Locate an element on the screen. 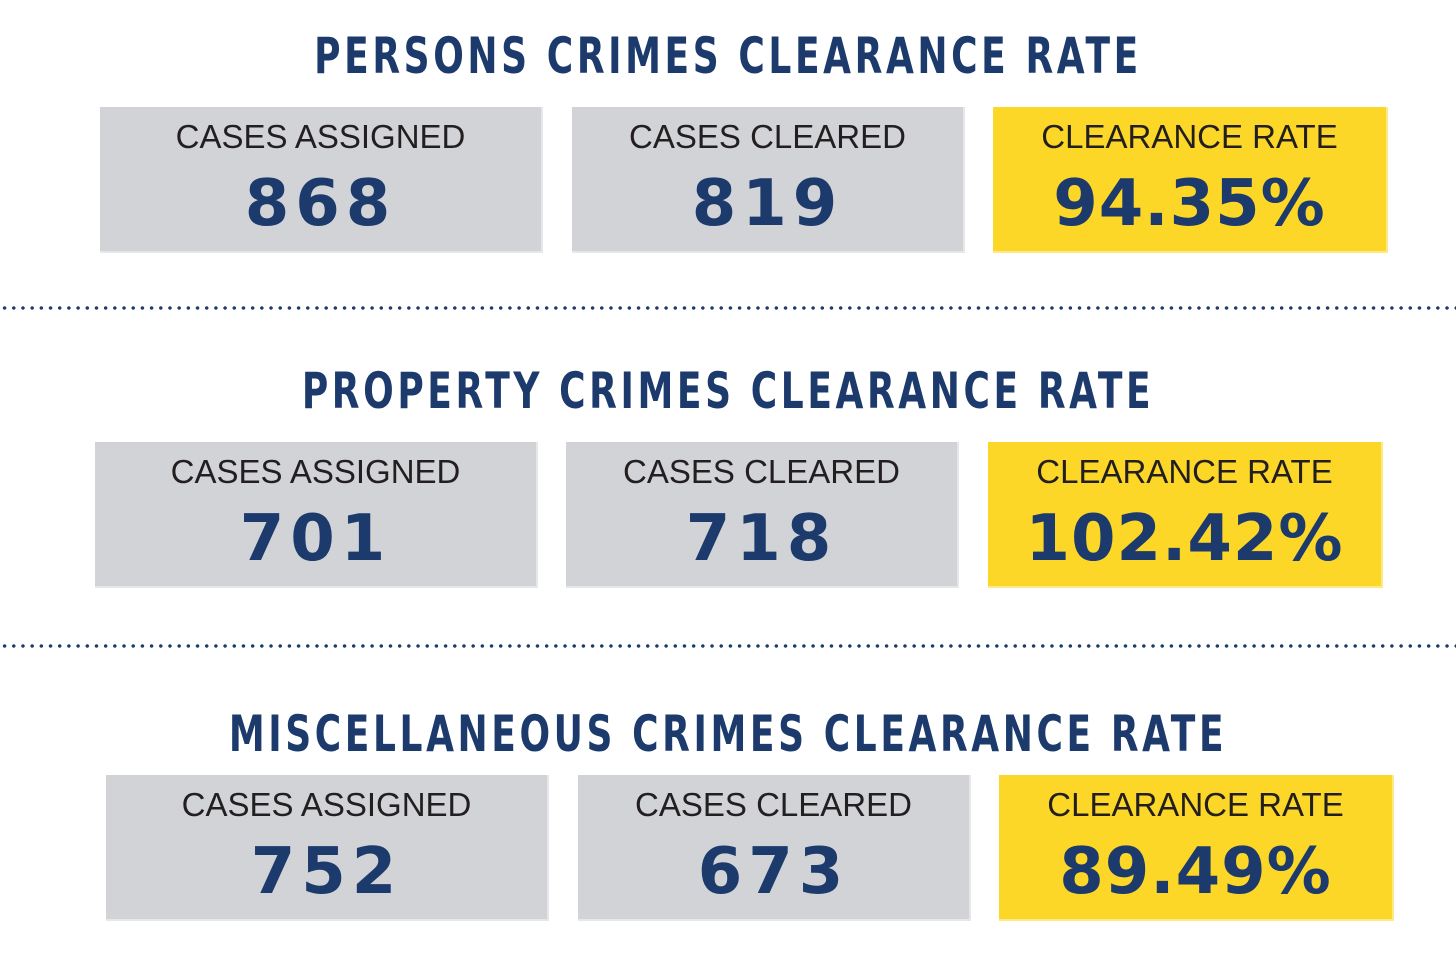  property-cases-assigned-card: CASES ASSIGNED 701 is located at coordinates (316, 515).